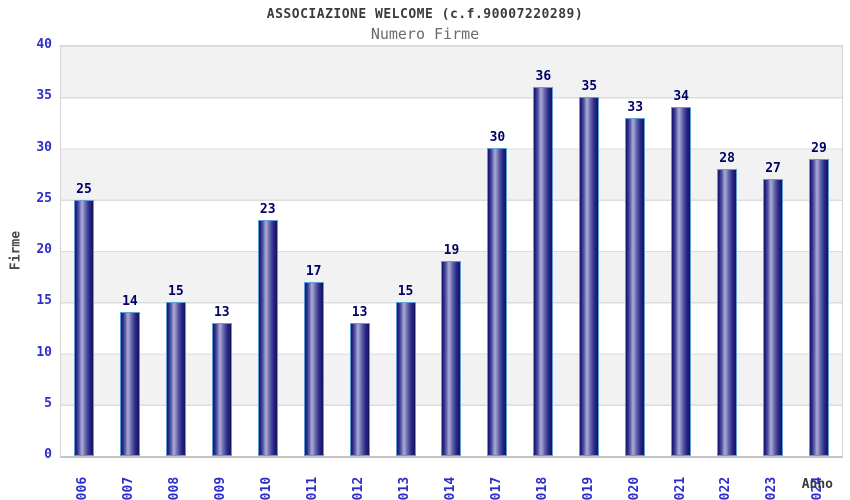  I want to click on x-tick-cell: 2022, so click(726, 479).